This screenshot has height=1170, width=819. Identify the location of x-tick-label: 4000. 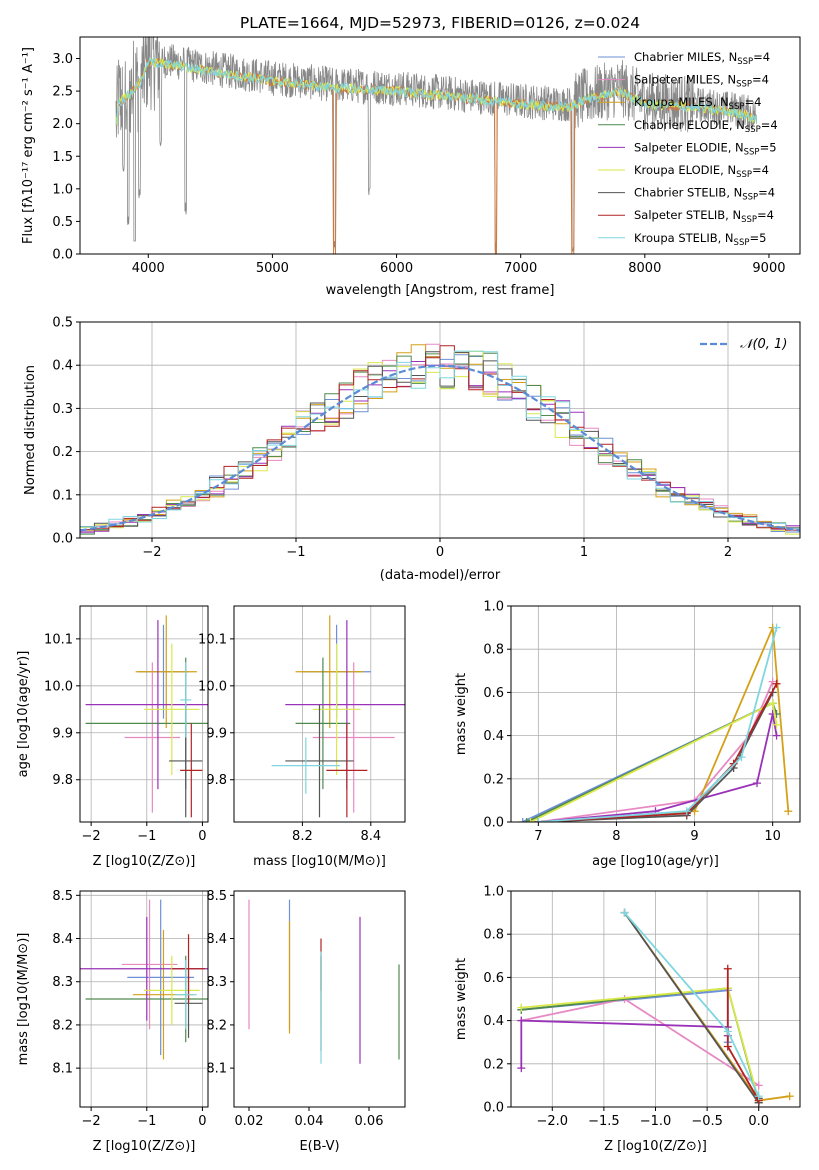
(148, 268).